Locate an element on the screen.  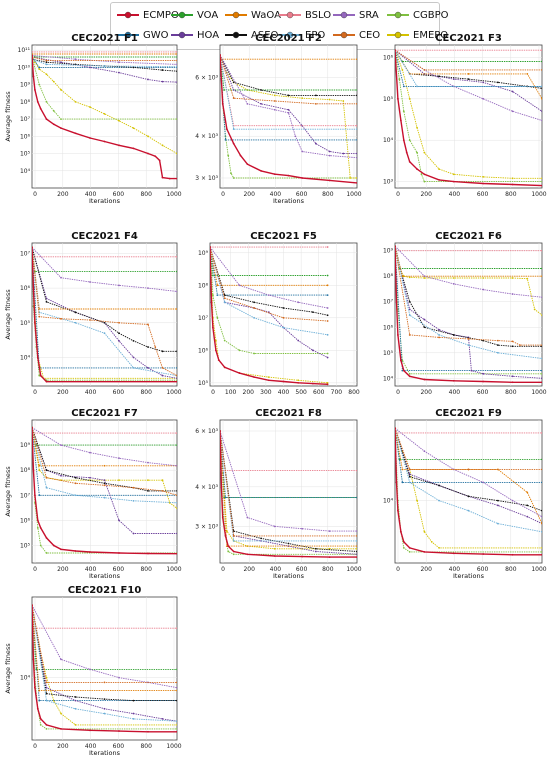
series-line-cgbpo is located at coordinates (468, 310).